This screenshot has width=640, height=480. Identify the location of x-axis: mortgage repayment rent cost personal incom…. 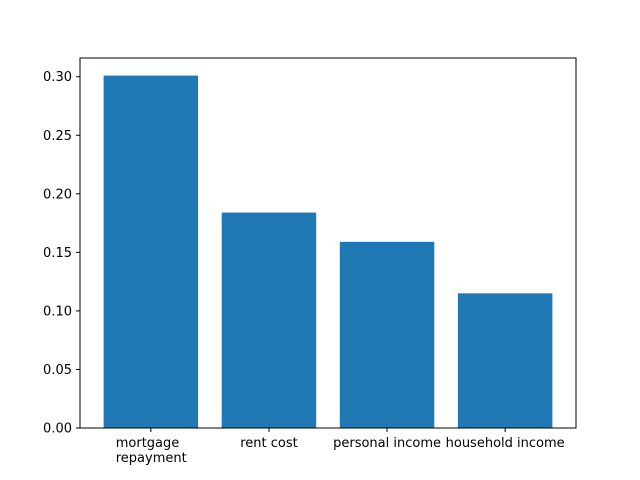
(340, 447).